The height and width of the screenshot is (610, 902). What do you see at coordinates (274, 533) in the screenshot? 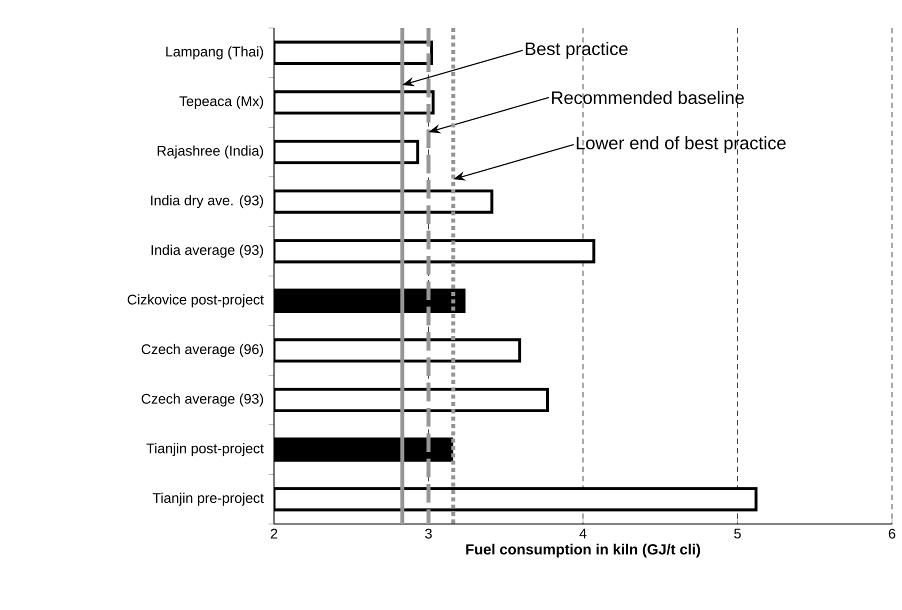
I see `x-tick-label: 2` at bounding box center [274, 533].